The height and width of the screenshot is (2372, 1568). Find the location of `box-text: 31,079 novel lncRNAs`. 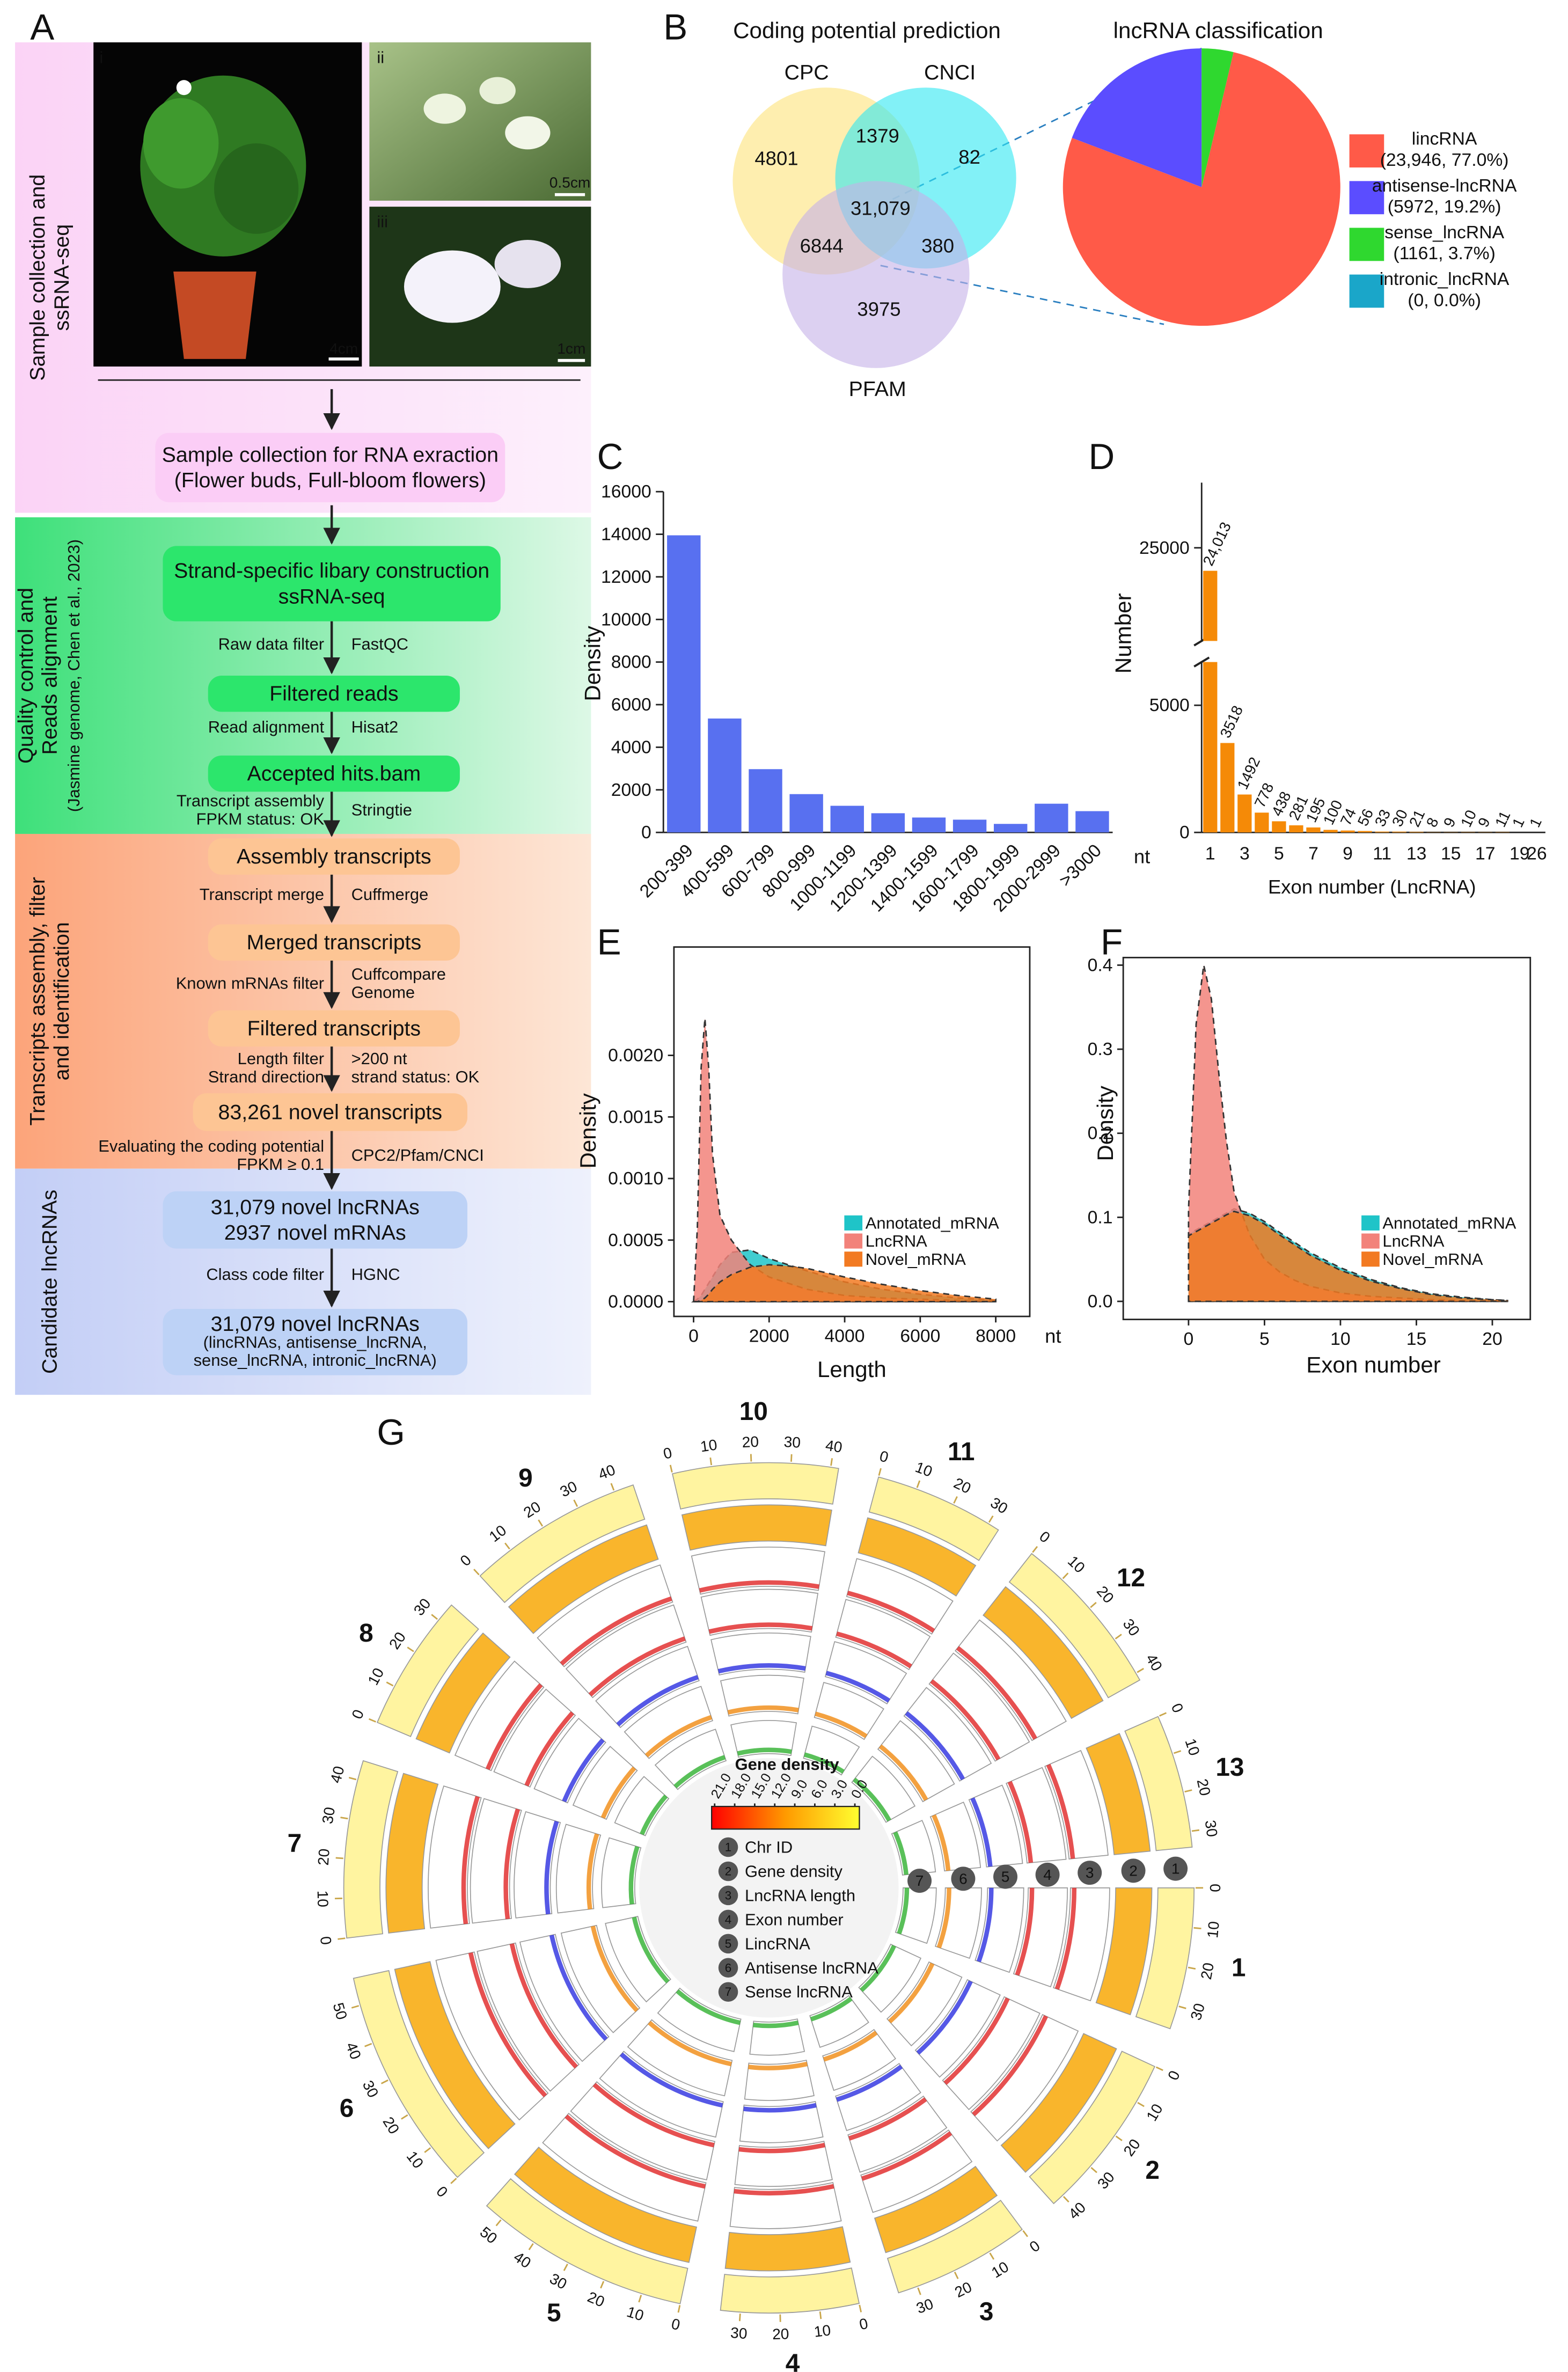

box-text: 31,079 novel lncRNAs is located at coordinates (315, 1207).